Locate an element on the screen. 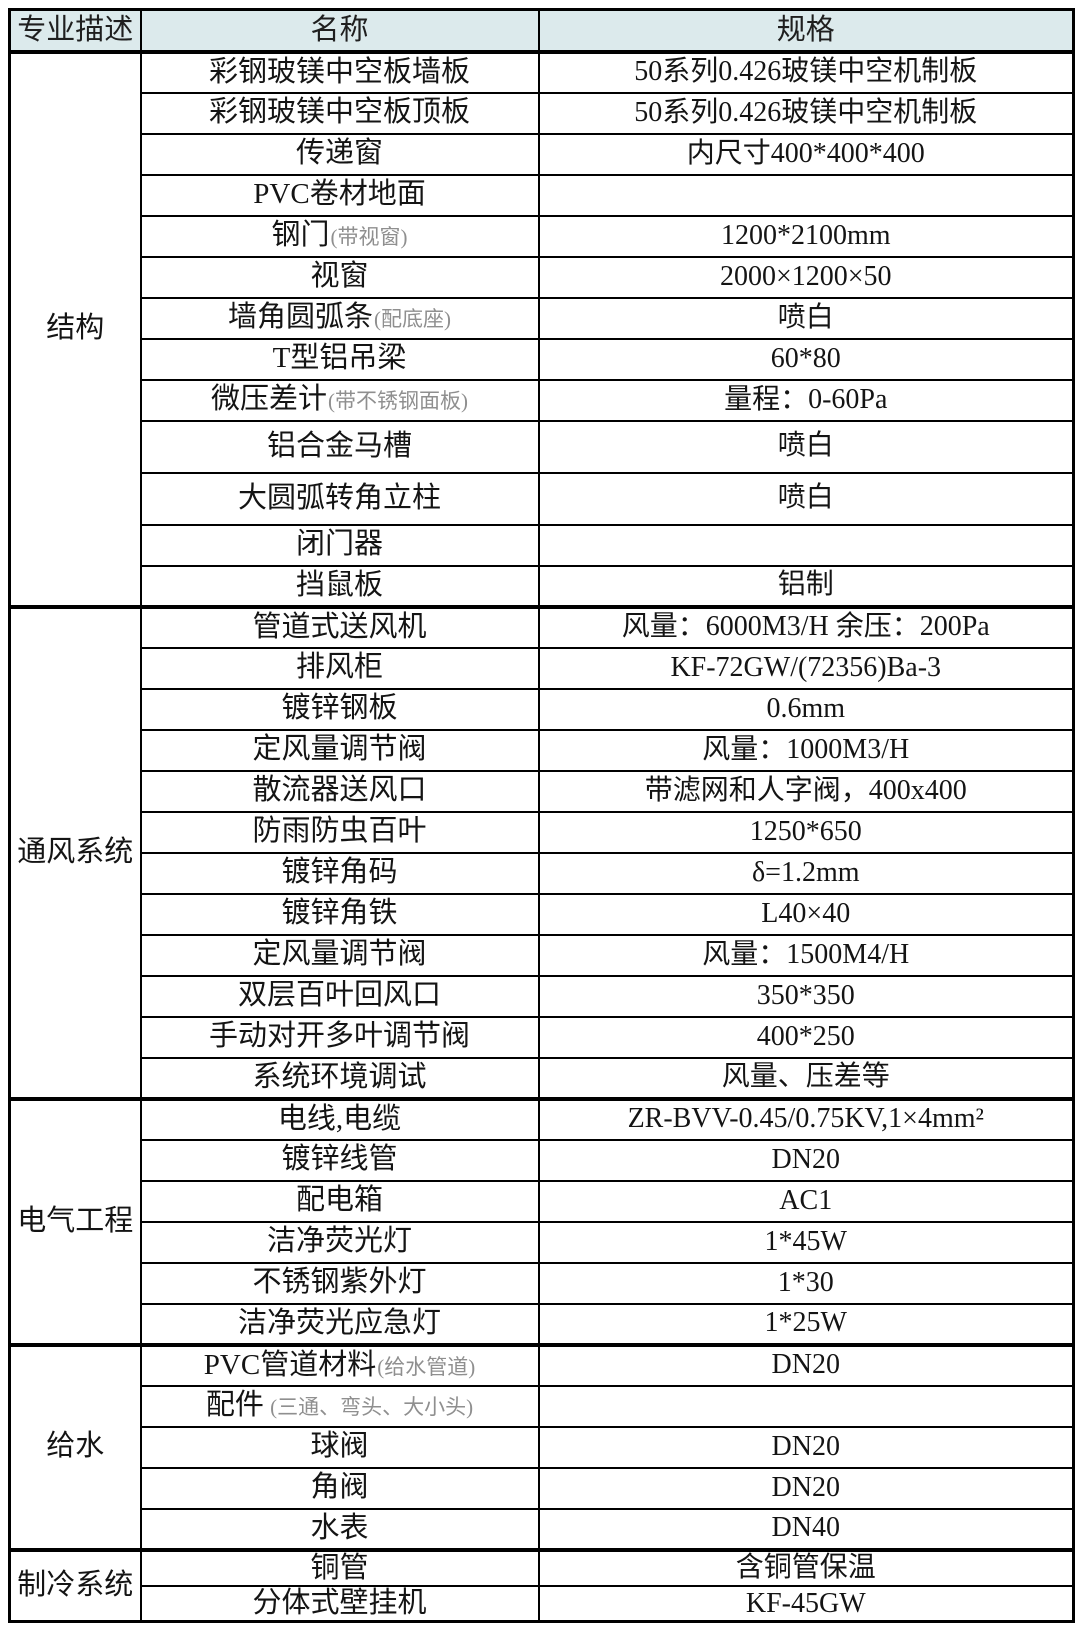 The width and height of the screenshot is (1080, 1637). item-spec: 1*30 is located at coordinates (806, 1283).